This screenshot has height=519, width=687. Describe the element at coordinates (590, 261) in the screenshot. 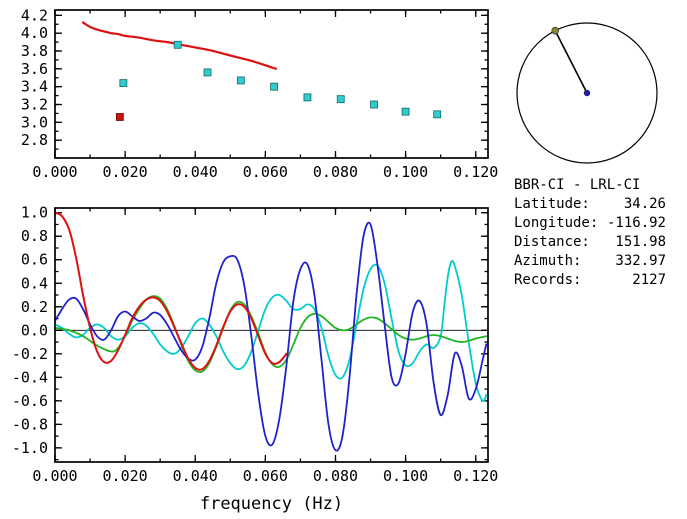

I see `info-row-azimuth: Azimuth: 332.97` at that location.